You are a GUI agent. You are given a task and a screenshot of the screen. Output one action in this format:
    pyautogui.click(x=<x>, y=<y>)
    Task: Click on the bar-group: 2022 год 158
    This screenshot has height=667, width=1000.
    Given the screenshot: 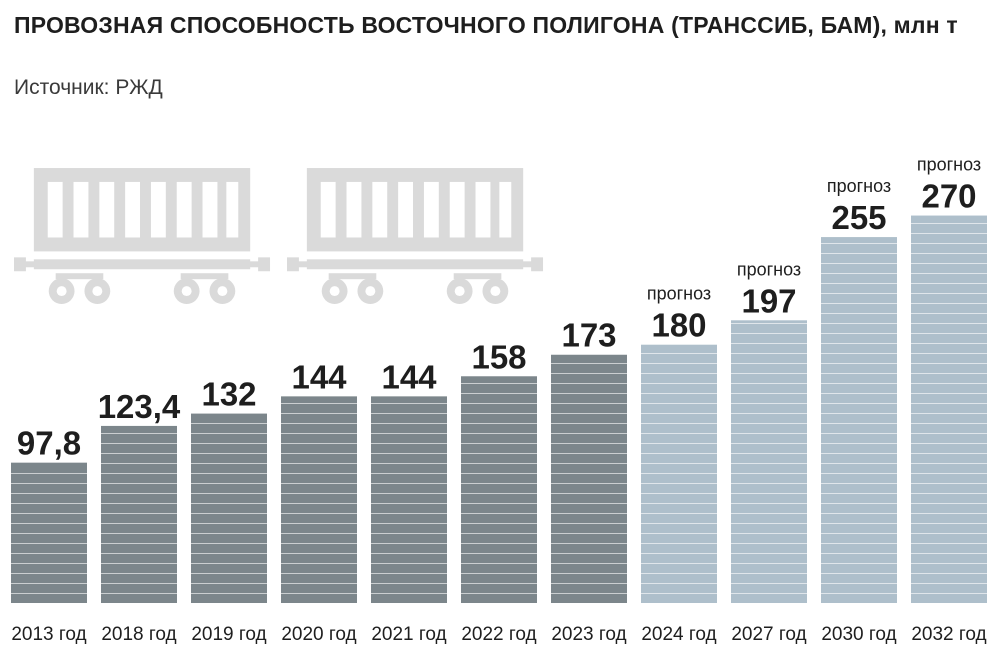 What is the action you would take?
    pyautogui.click(x=499, y=491)
    